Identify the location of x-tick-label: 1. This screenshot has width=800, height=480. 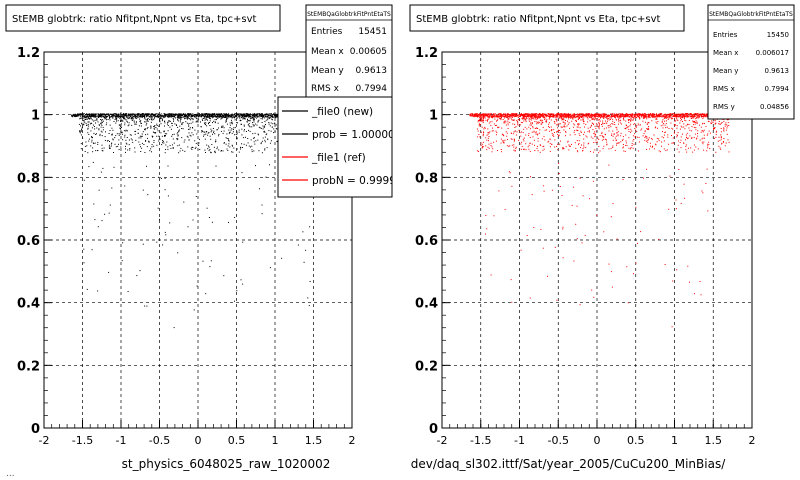
(275, 440).